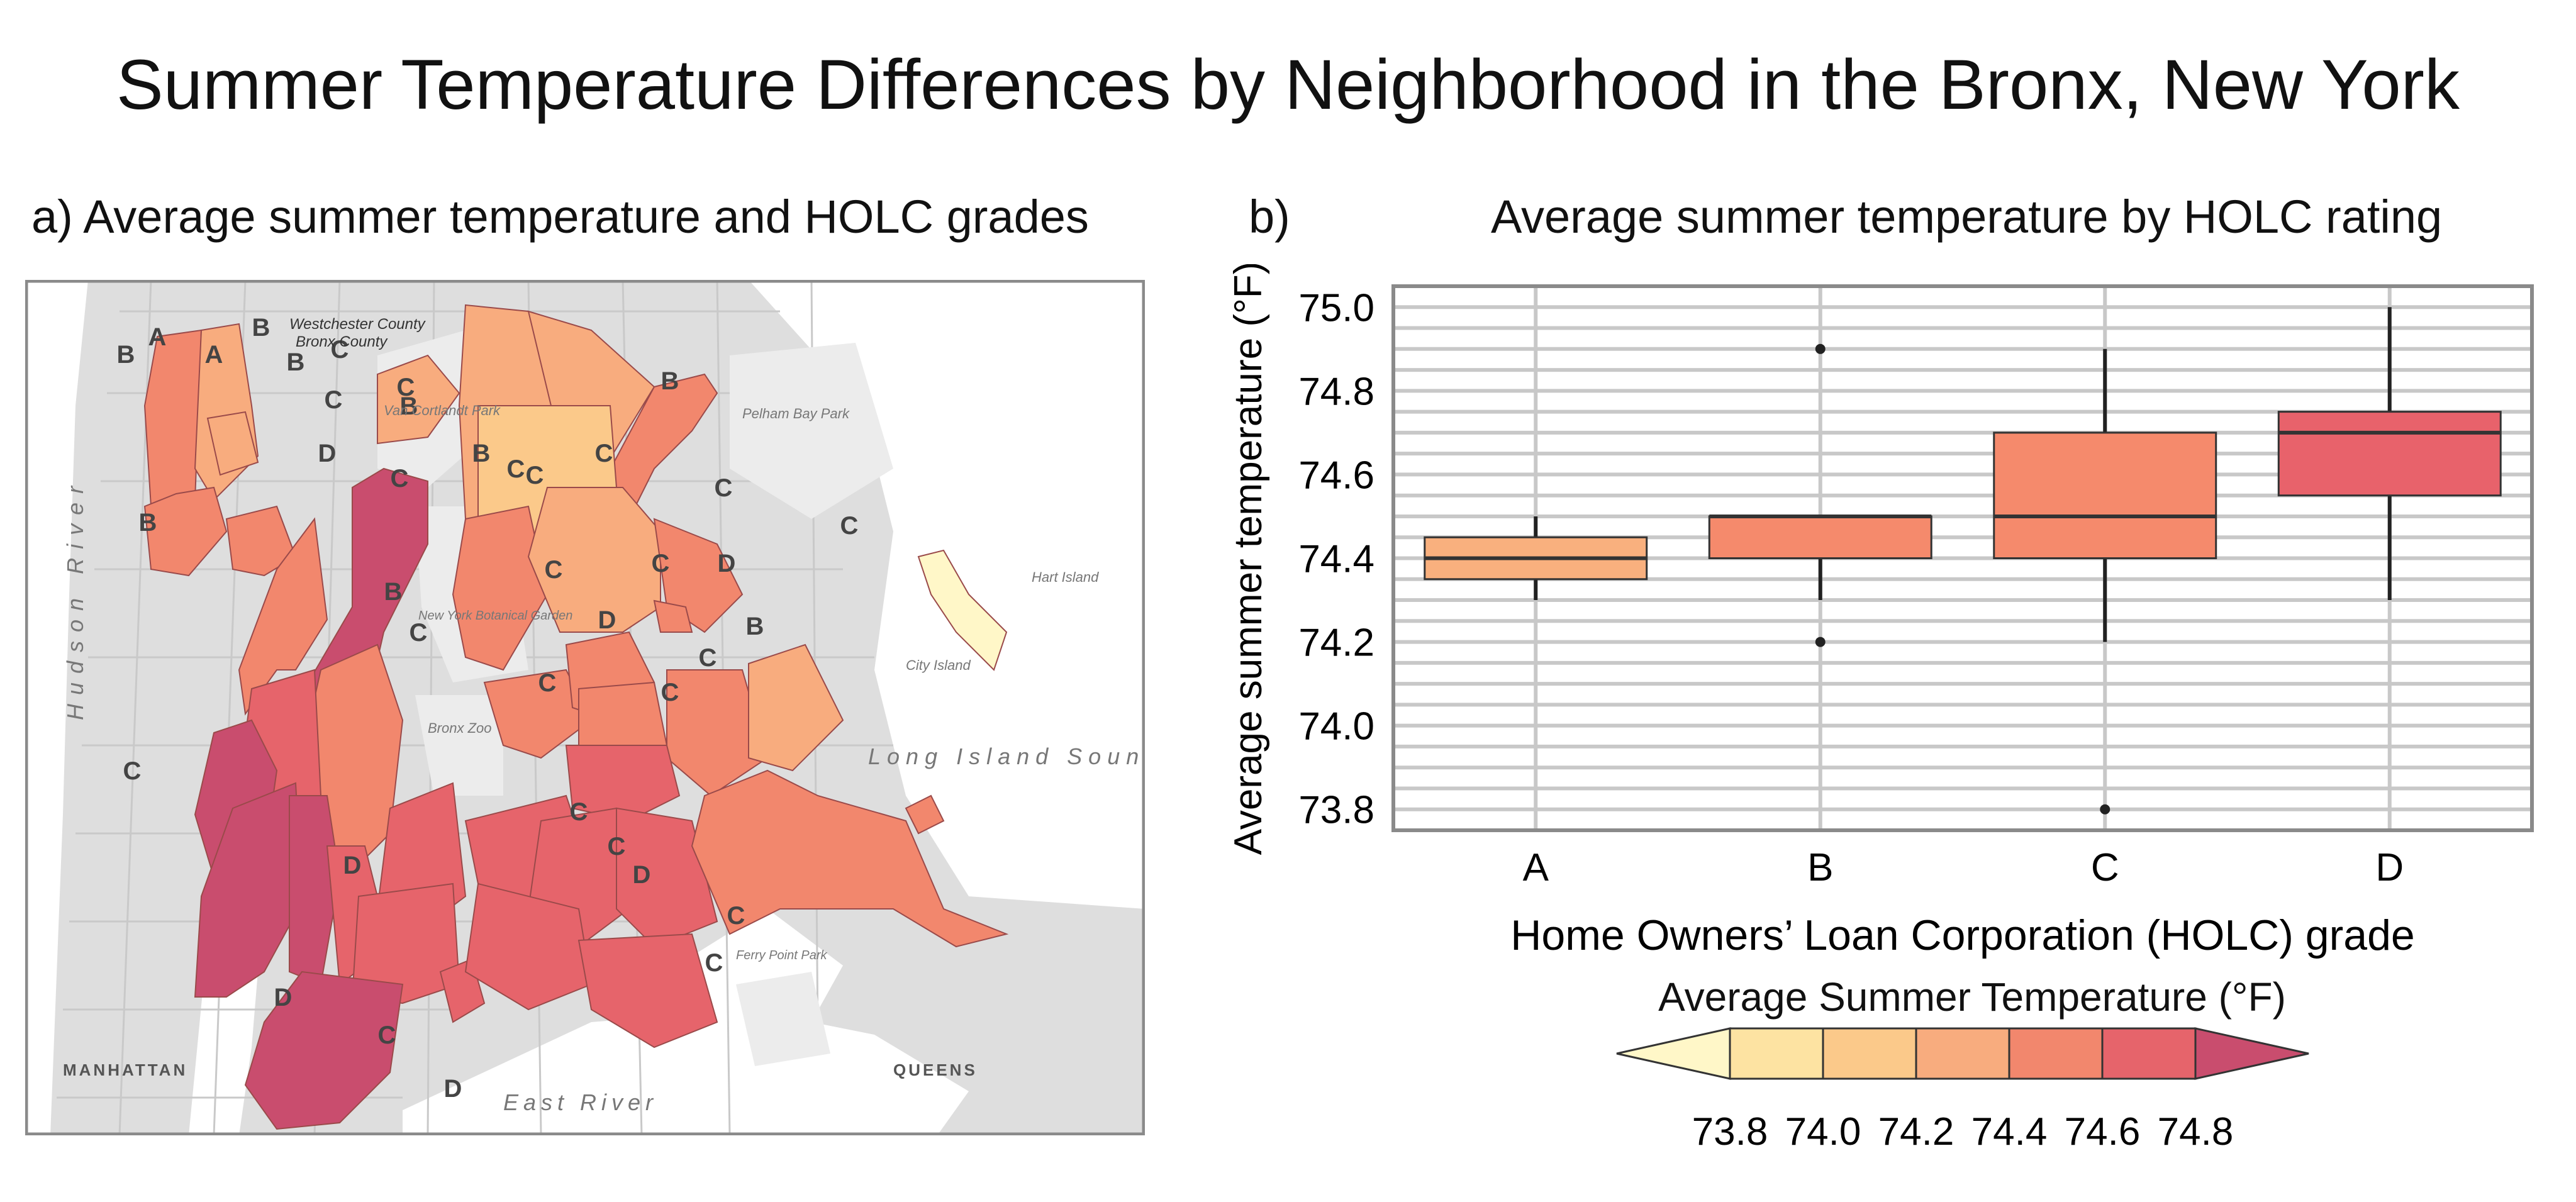 The image size is (2576, 1202). Describe the element at coordinates (1536, 868) in the screenshot. I see `x-tick-label: A` at that location.